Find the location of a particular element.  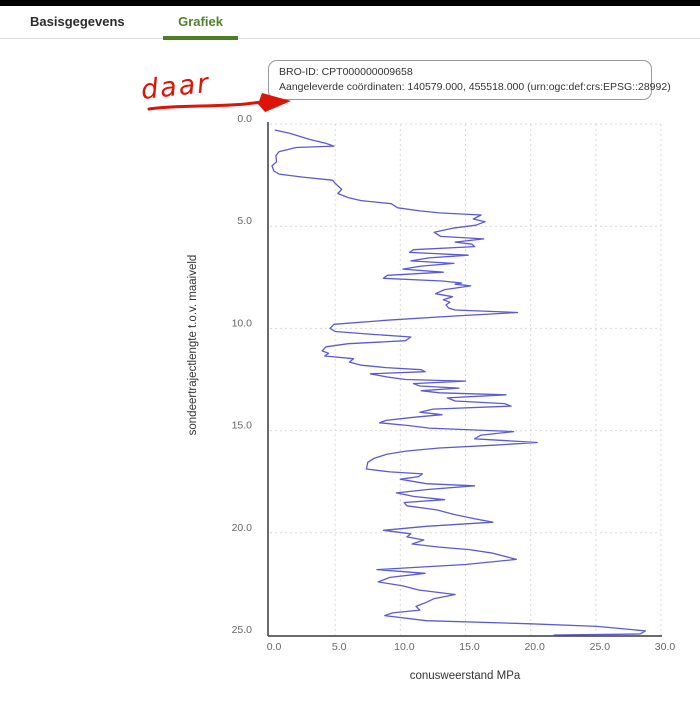

y-axis-title: sondeertrajectlengte t.o.v. maaiveld is located at coordinates (193, 345).